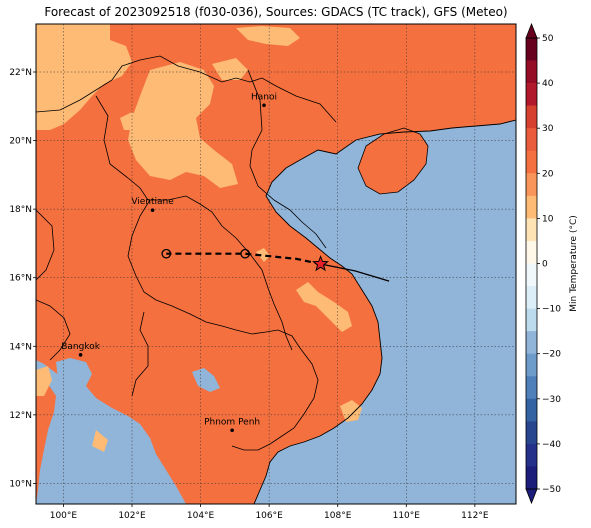 Image resolution: width=591 pixels, height=528 pixels. What do you see at coordinates (351, 411) in the screenshot?
I see `cool-zone-highlands` at bounding box center [351, 411].